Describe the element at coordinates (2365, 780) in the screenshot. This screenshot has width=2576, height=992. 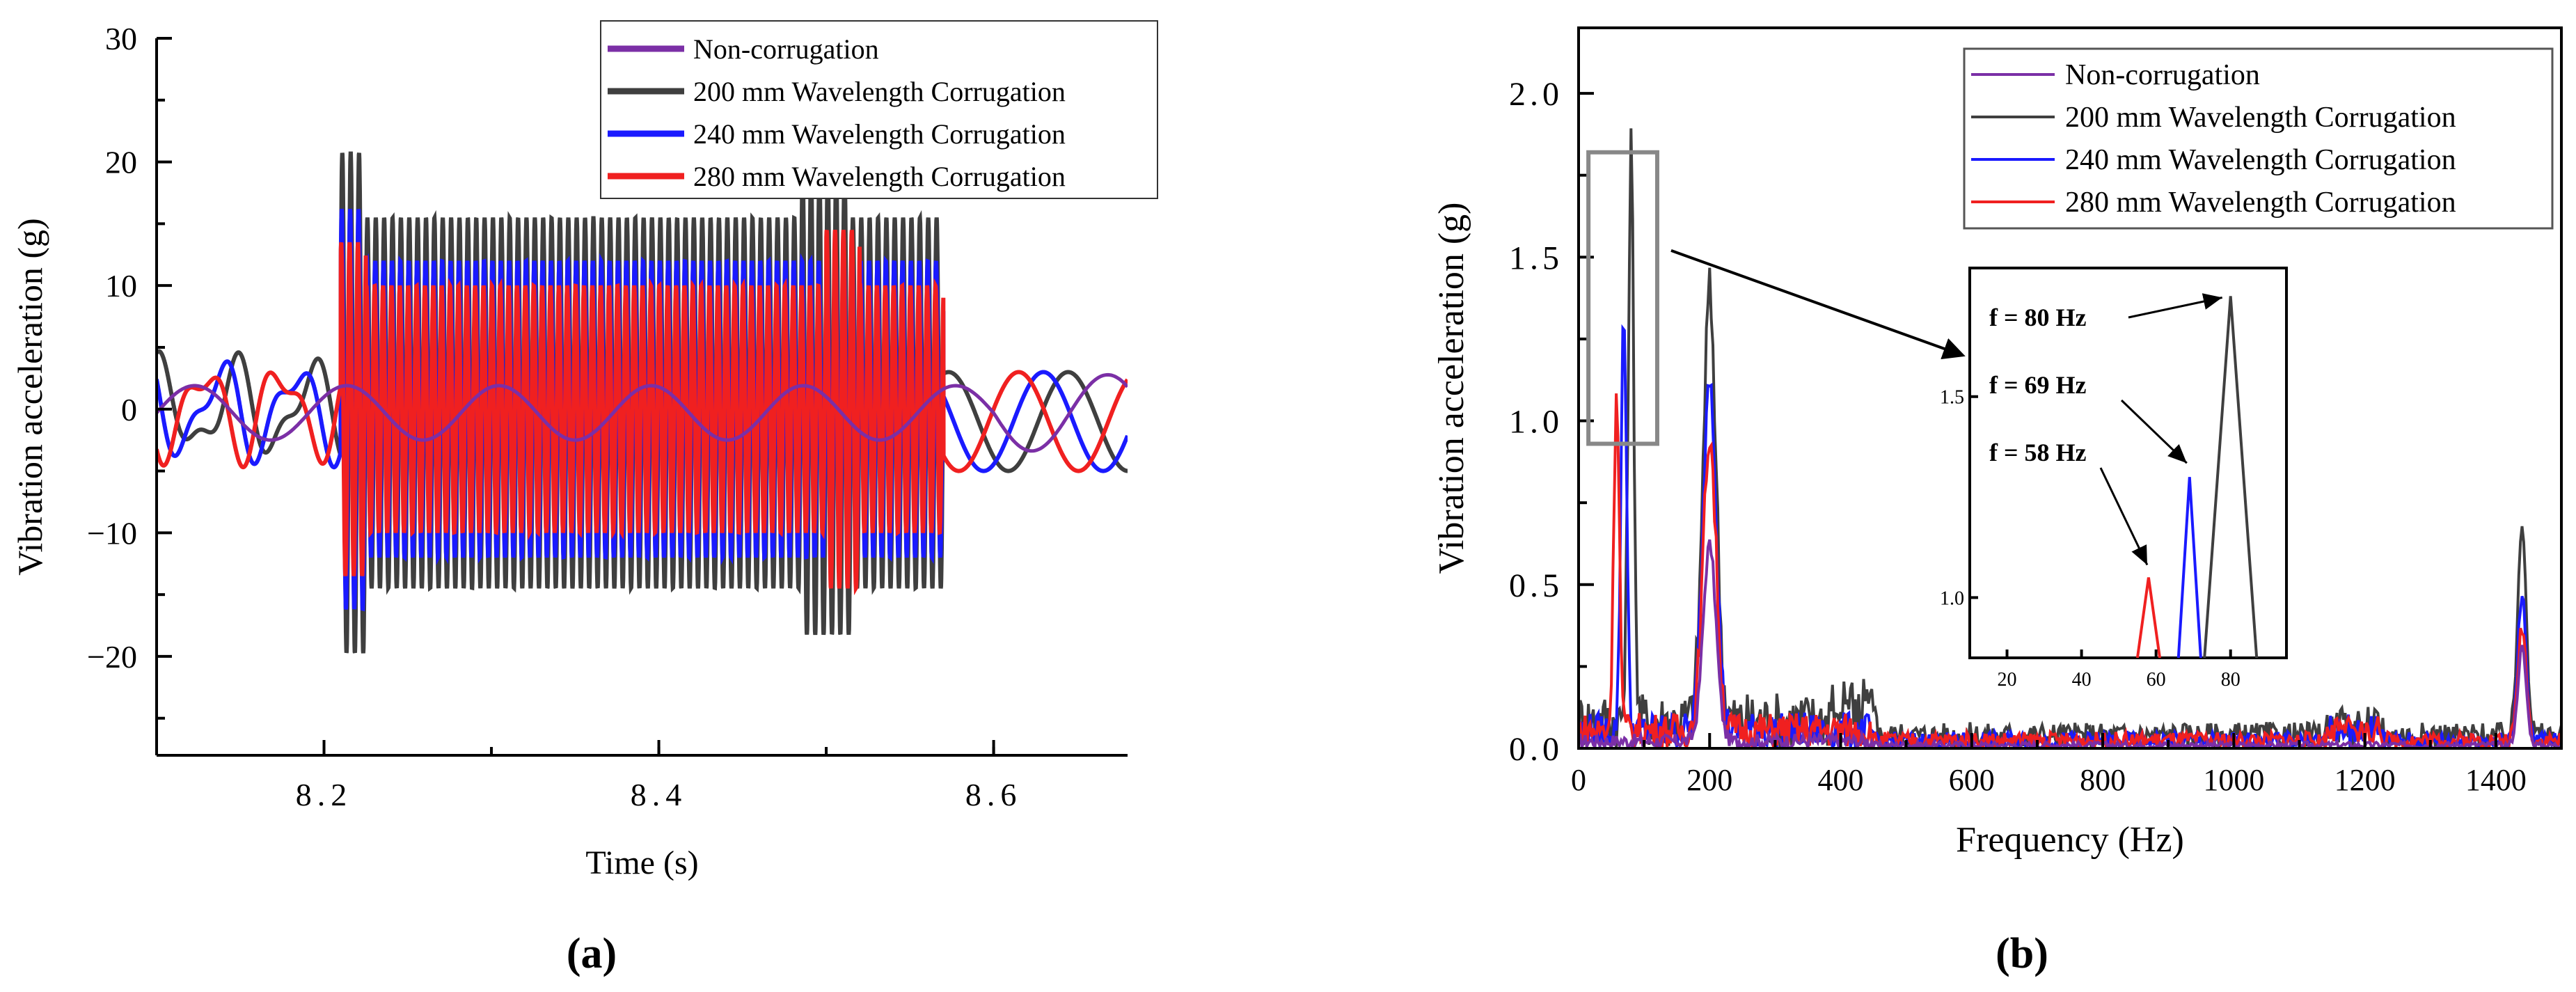
I see `x-tick-label: 1200` at that location.